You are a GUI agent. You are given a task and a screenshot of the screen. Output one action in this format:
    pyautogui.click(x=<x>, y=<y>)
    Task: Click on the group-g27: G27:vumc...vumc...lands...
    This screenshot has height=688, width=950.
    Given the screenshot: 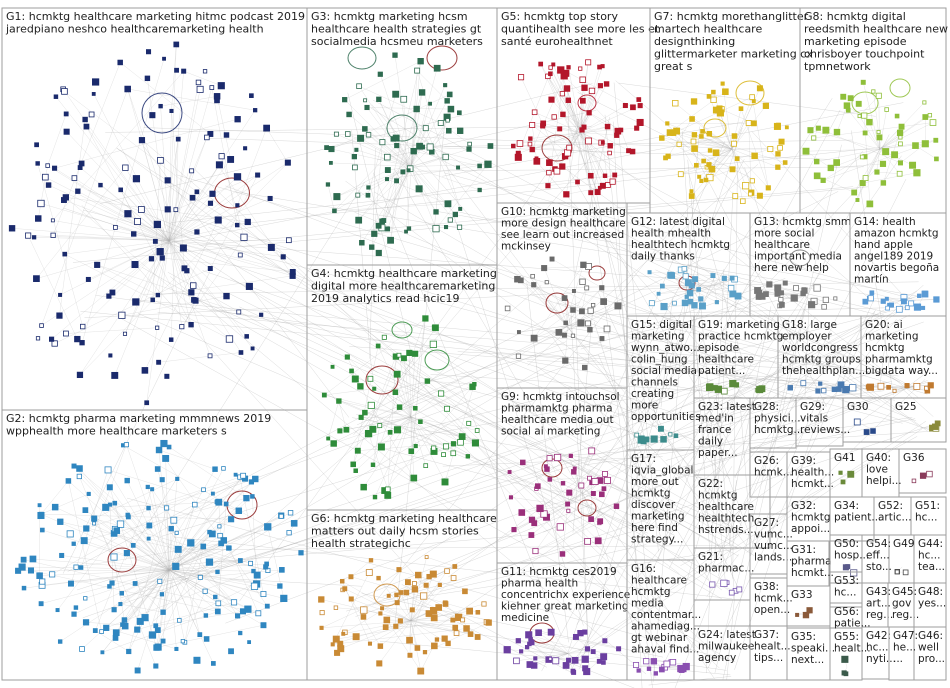 What is the action you would take?
    pyautogui.click(x=771, y=544)
    